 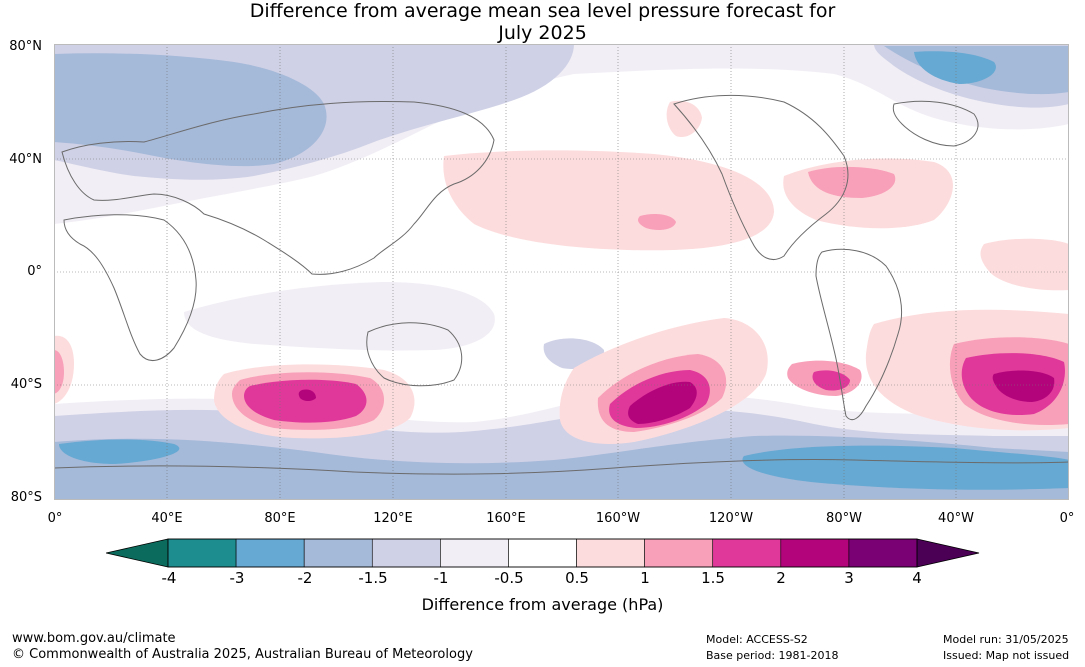 What do you see at coordinates (1006, 639) in the screenshot?
I see `footer-model-run: Model run: 31/05/2025` at bounding box center [1006, 639].